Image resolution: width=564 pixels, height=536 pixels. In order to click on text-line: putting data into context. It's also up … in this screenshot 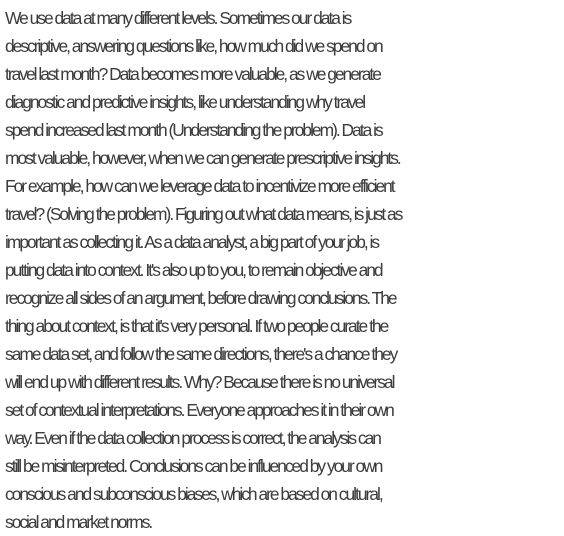, I will do `click(194, 270)`.